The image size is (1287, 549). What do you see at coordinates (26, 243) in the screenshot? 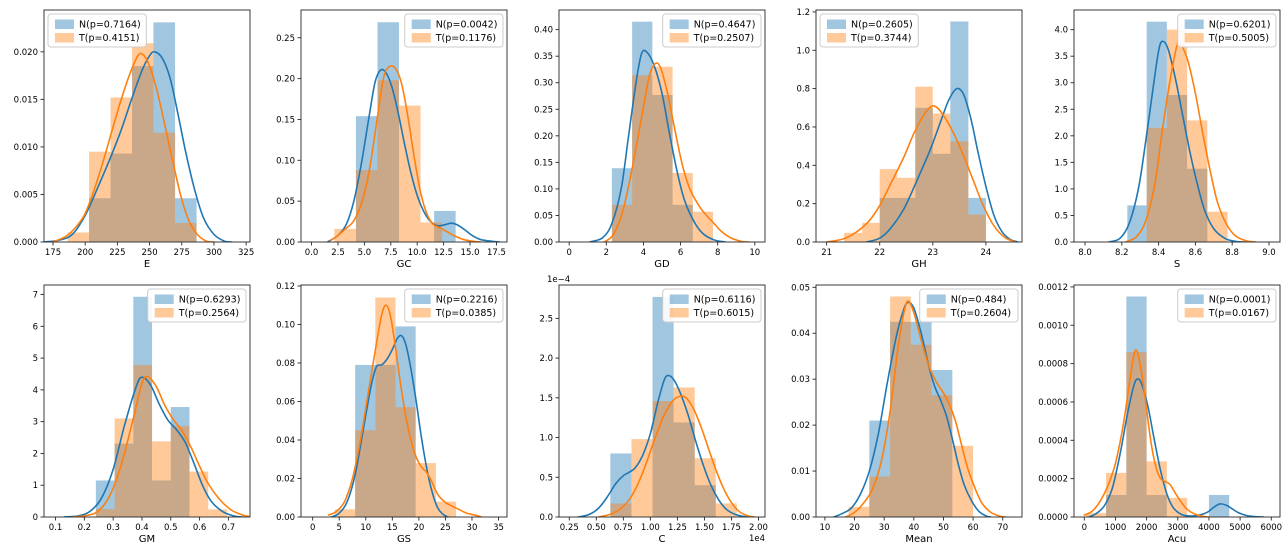
I see `y-tick-label: 0.000` at bounding box center [26, 243].